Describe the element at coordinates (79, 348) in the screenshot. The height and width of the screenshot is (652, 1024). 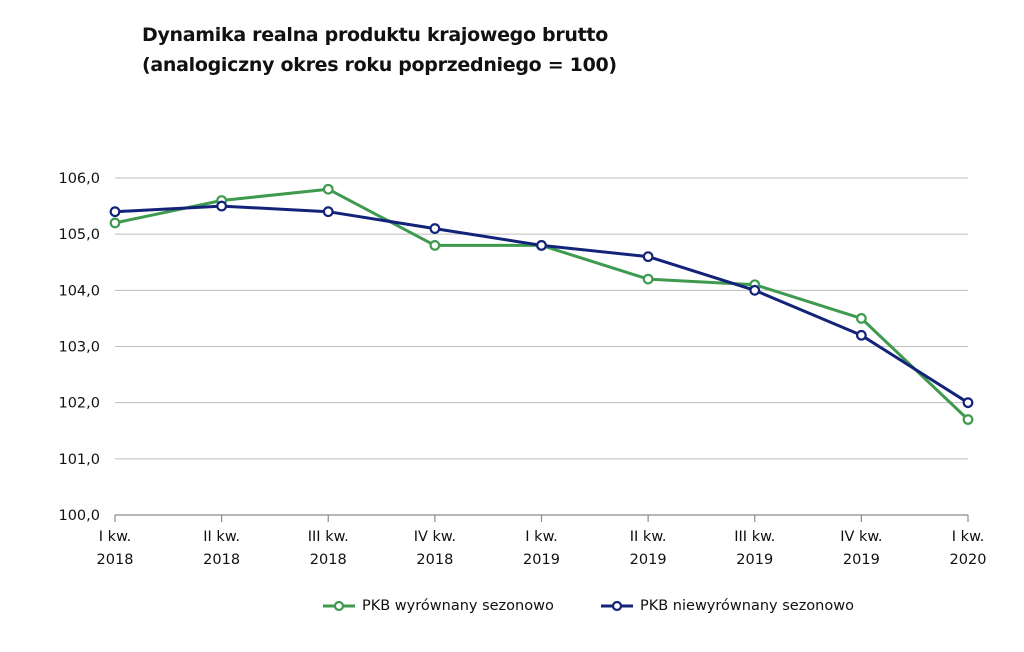
I see `y-tick-label: 103,0` at that location.